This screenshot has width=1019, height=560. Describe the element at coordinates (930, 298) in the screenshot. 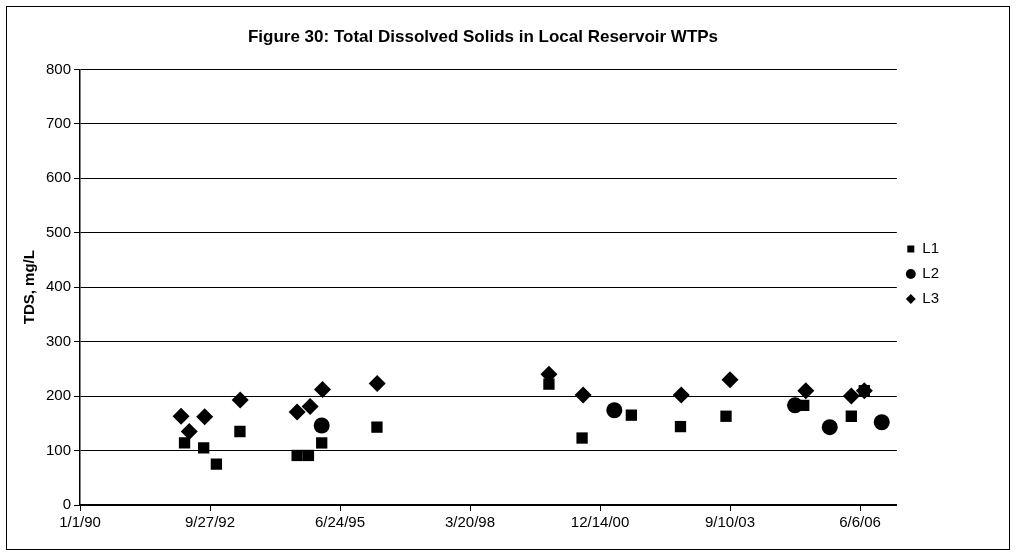

I see `legend-label: L3` at that location.